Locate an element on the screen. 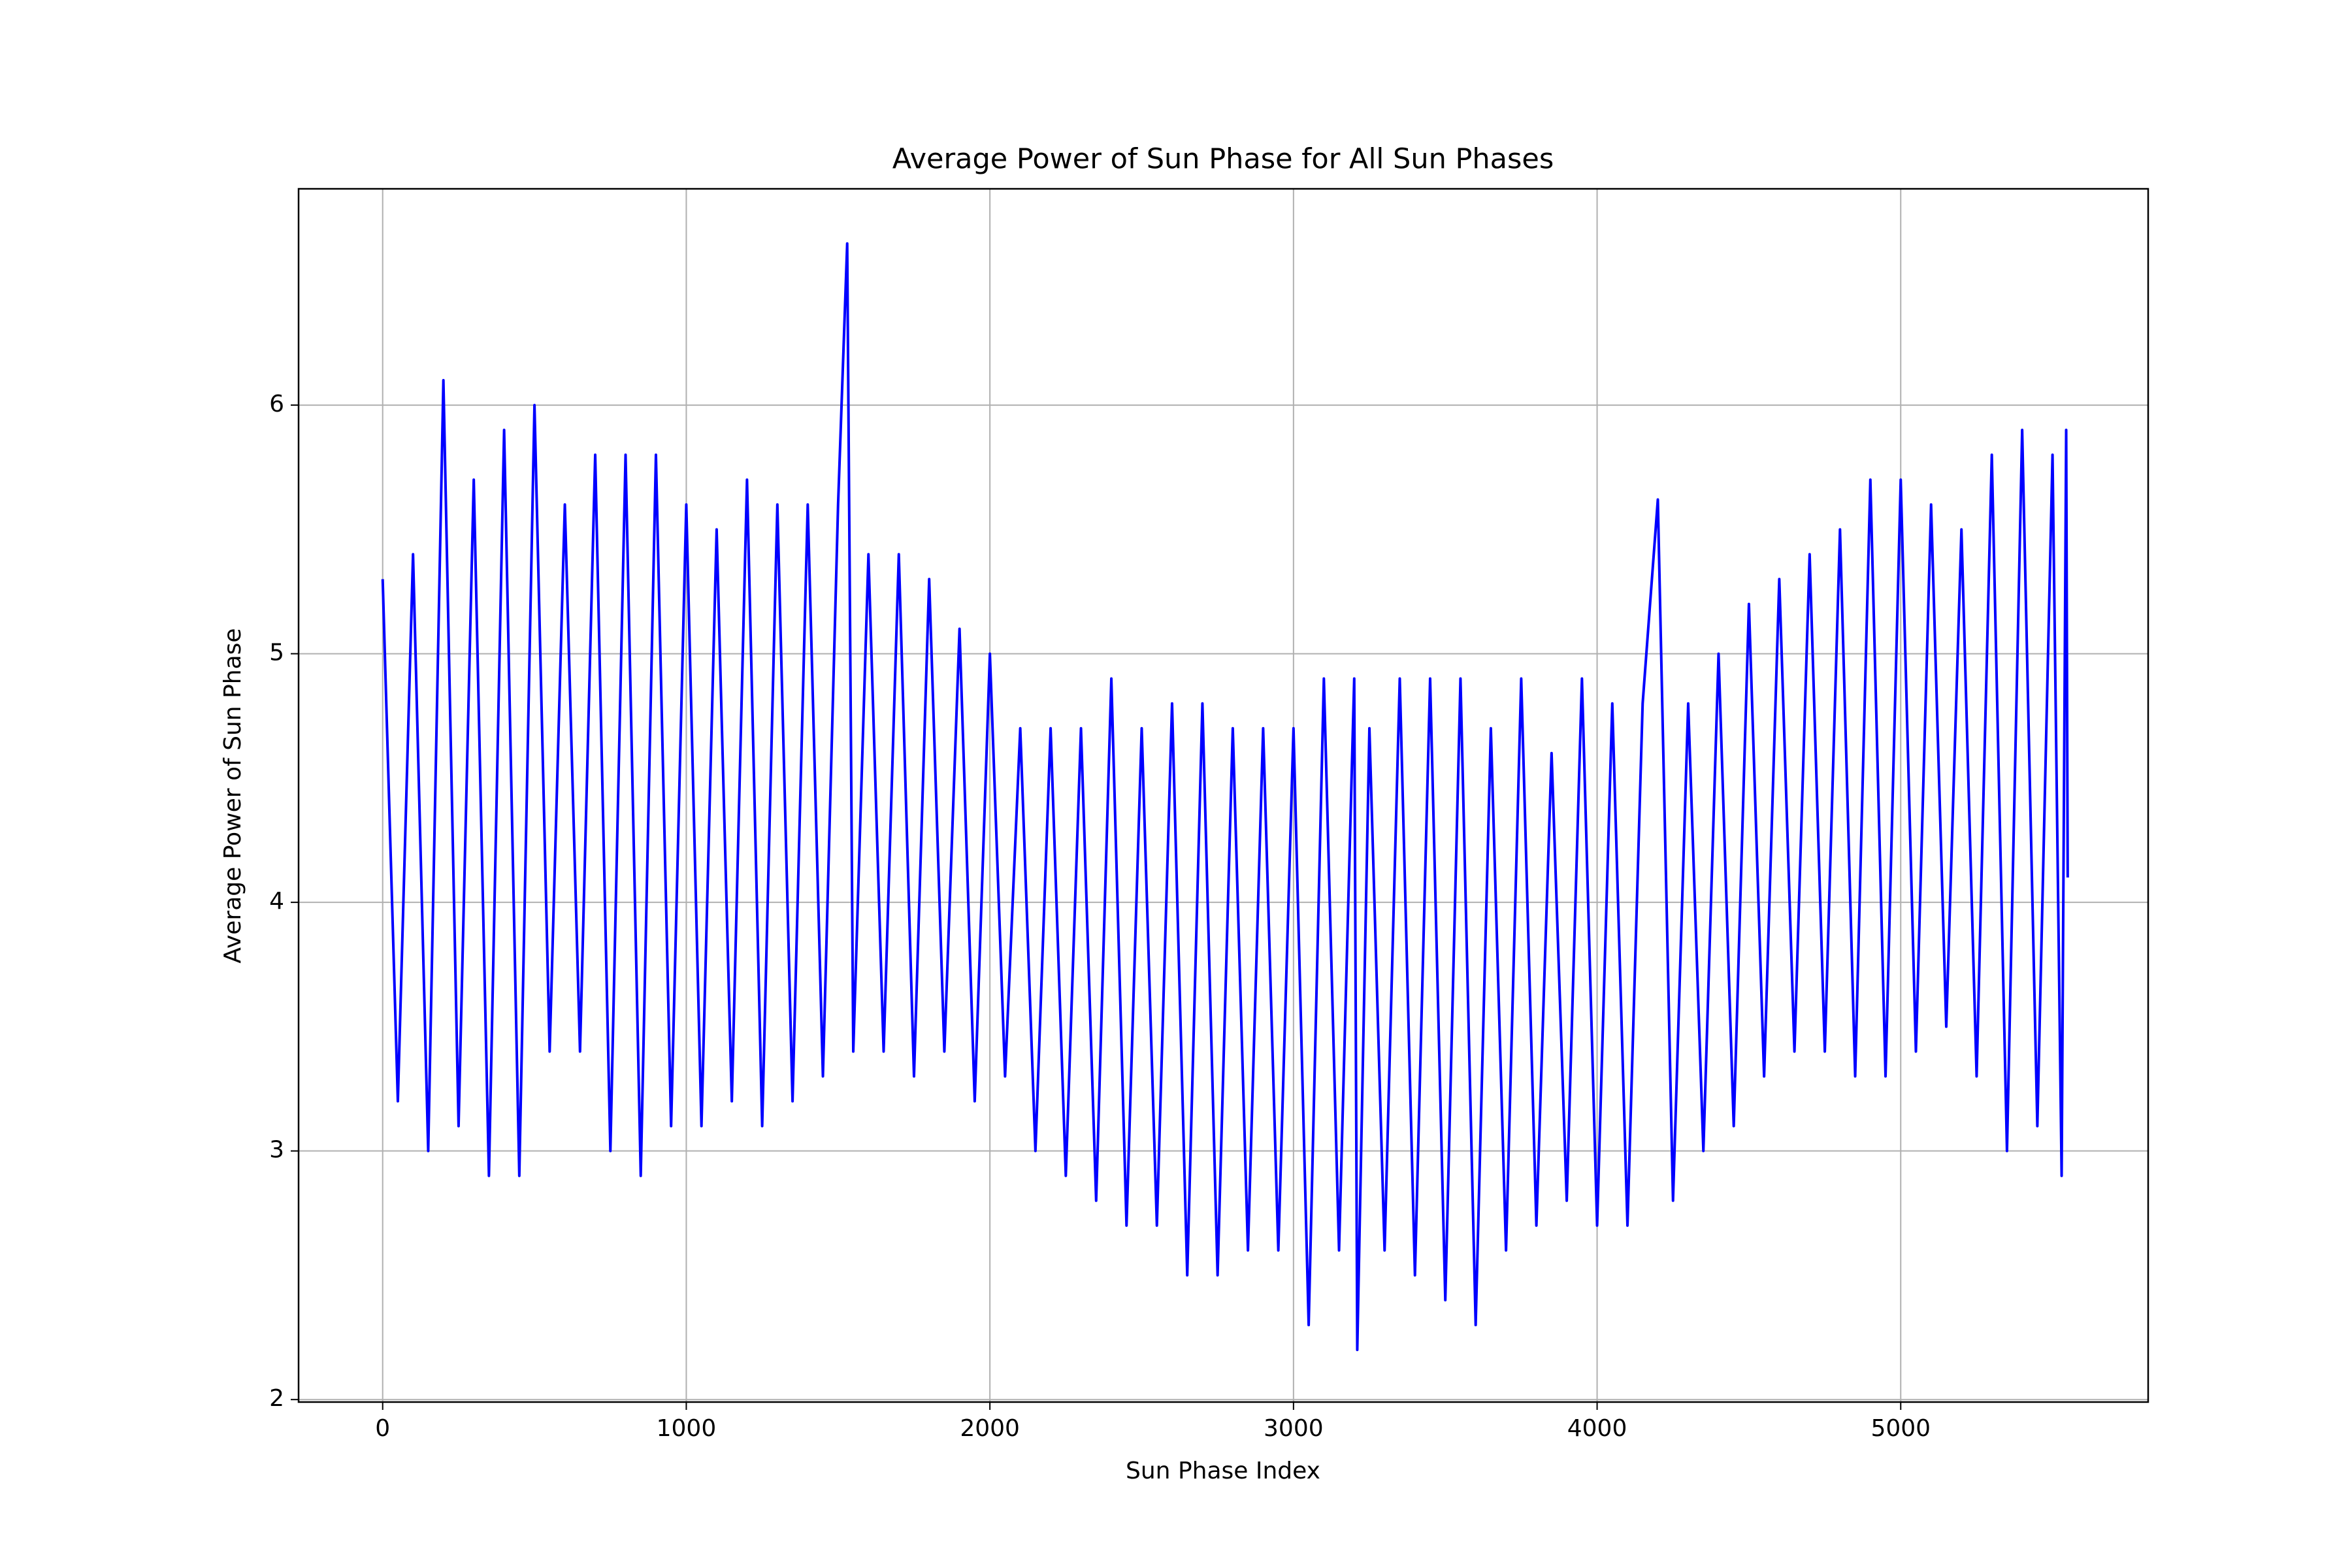  x-tick-label: 3000 is located at coordinates (1294, 1428).